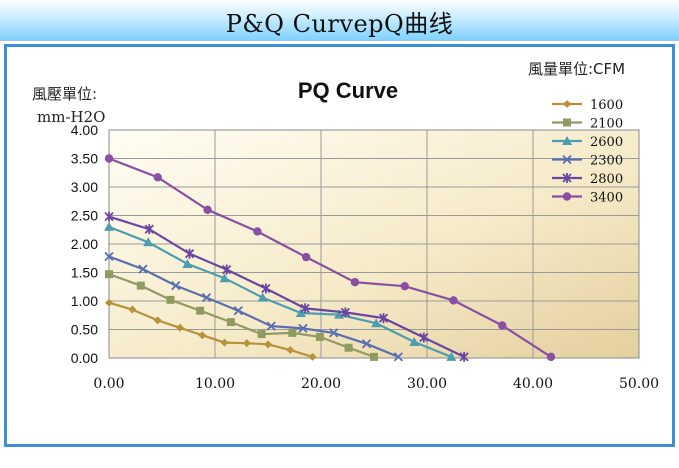  I want to click on y-tick-label: 3.00, so click(84, 187).